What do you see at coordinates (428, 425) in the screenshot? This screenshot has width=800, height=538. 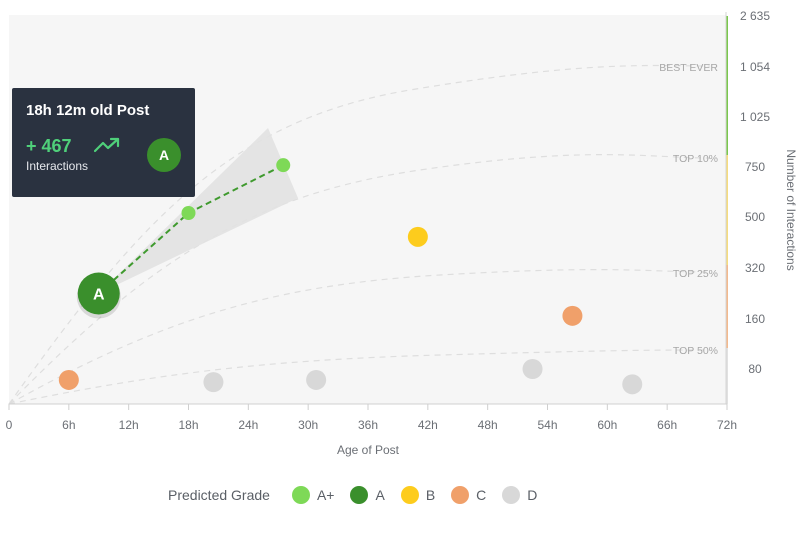 I see `x-tick-label: 42h` at bounding box center [428, 425].